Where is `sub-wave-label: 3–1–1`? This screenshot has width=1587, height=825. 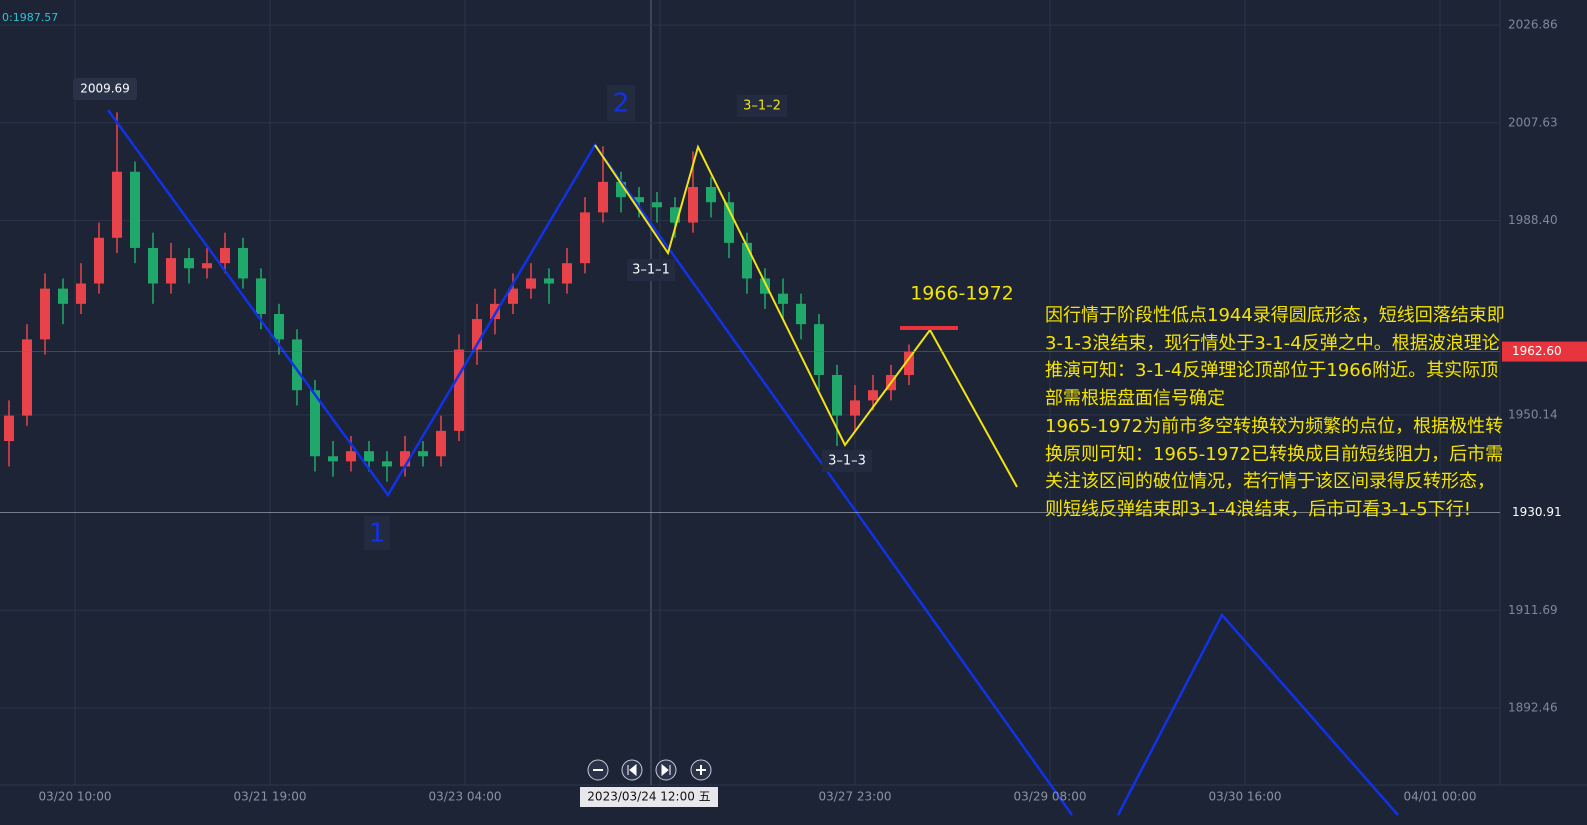 sub-wave-label: 3–1–1 is located at coordinates (651, 270).